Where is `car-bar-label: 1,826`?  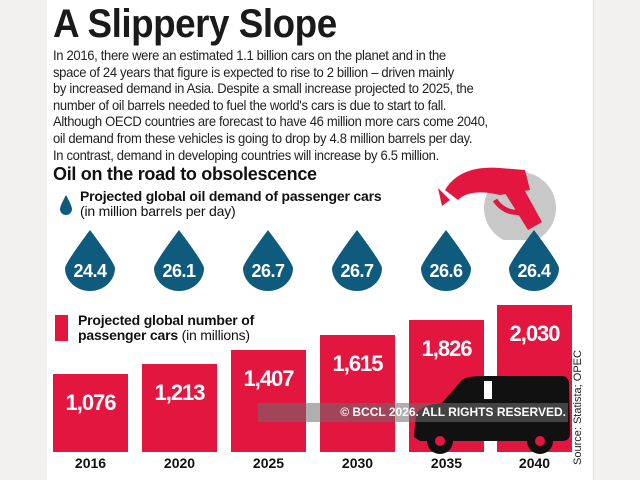
car-bar-label: 1,826 is located at coordinates (446, 349).